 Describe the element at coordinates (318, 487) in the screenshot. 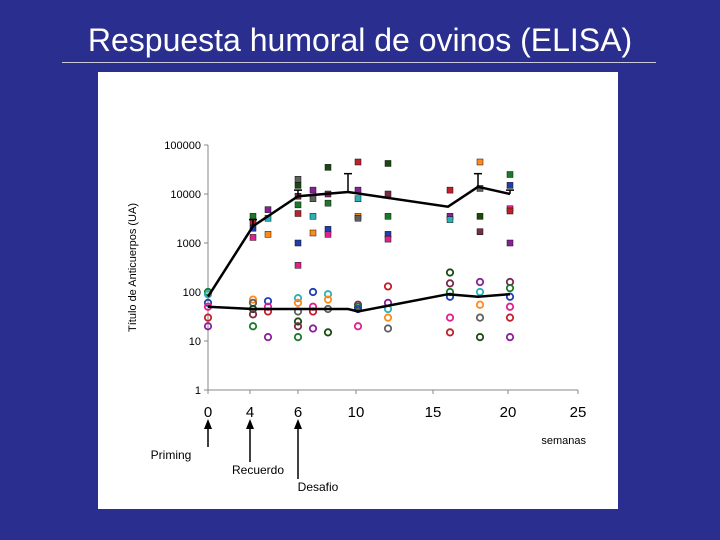

I see `annotation-label: Desafio` at that location.